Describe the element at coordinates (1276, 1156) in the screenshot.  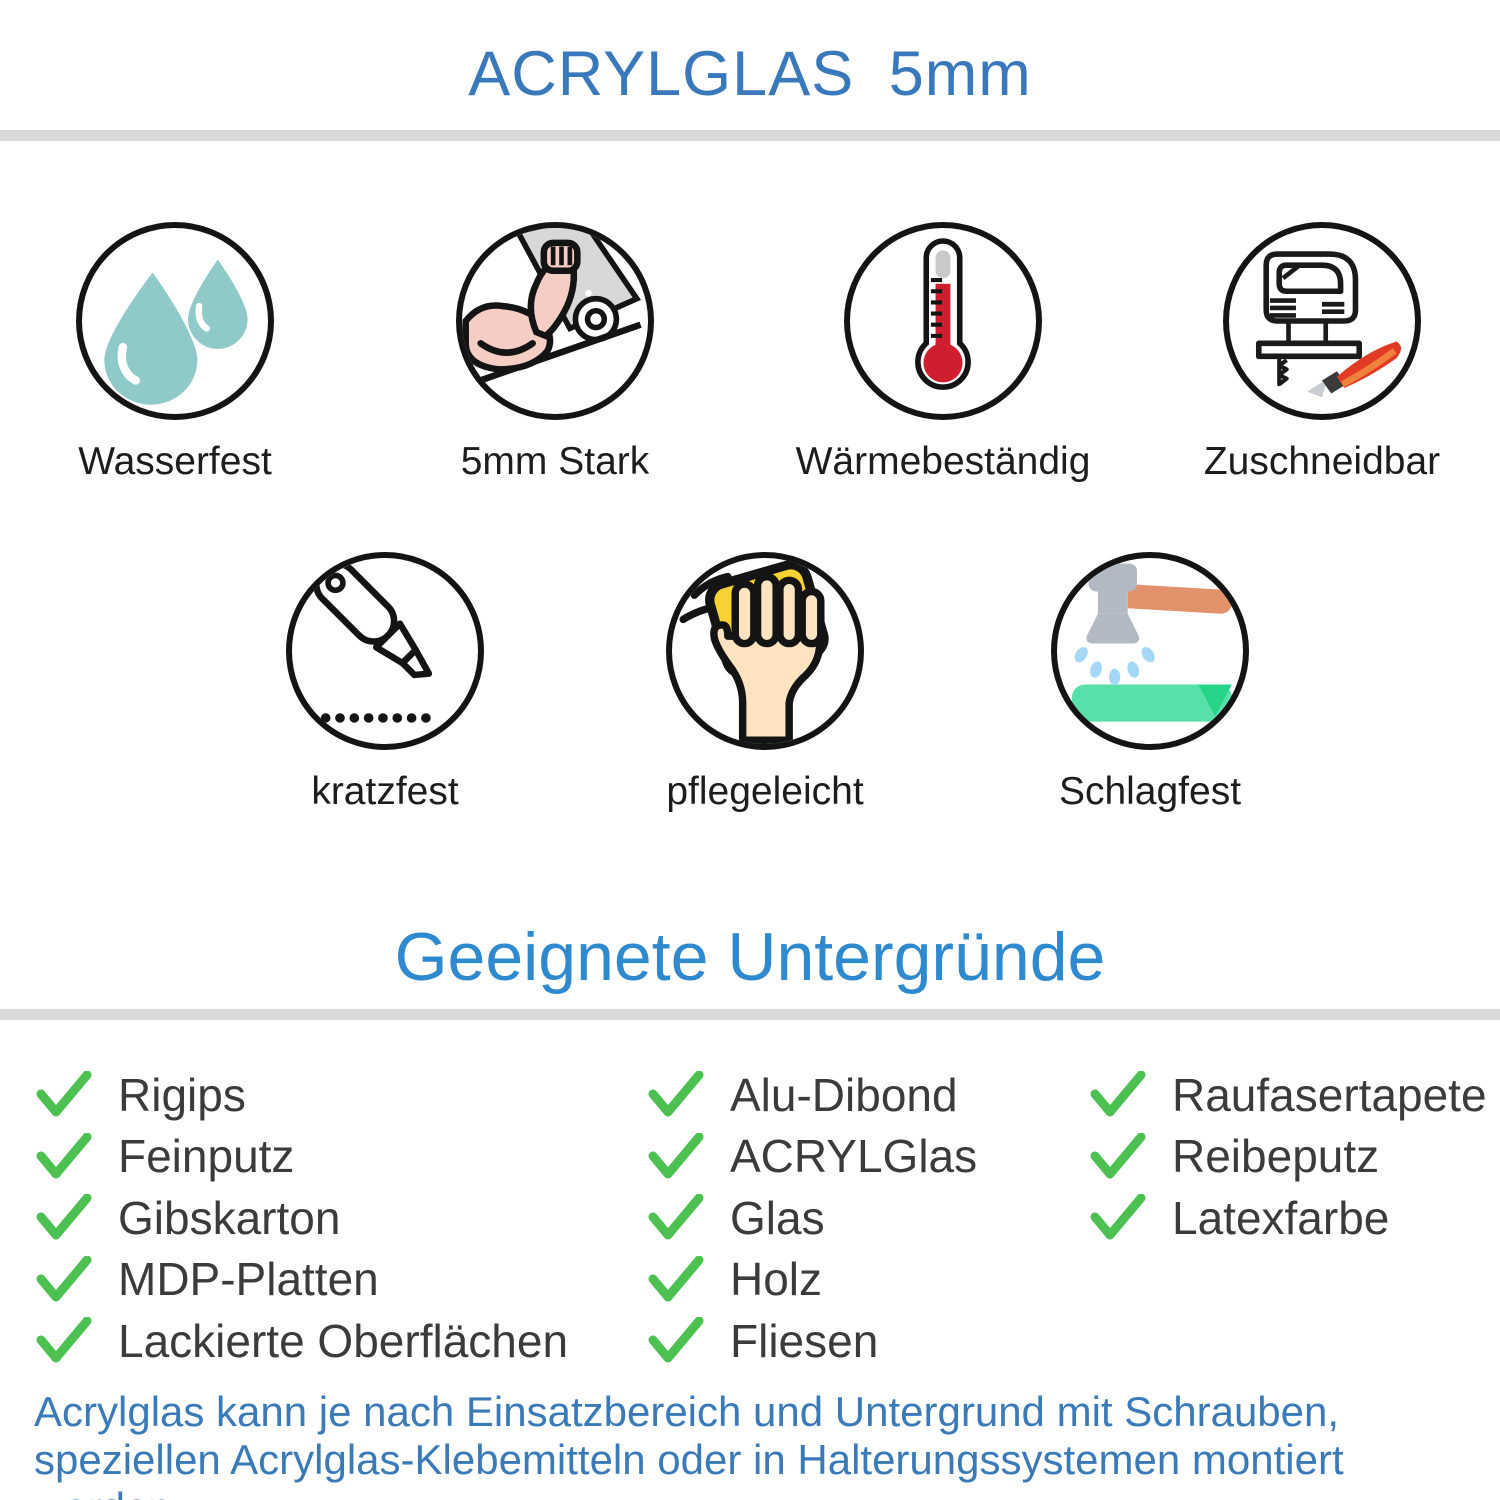
I see `substrate-label: Reibeputz` at that location.